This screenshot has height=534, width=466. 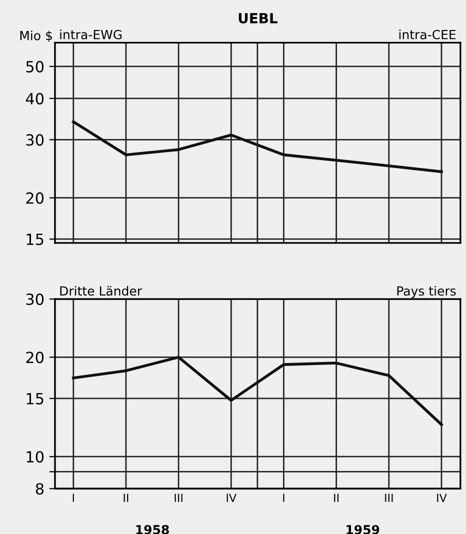 I want to click on y-tick-label: 10, so click(x=35, y=457).